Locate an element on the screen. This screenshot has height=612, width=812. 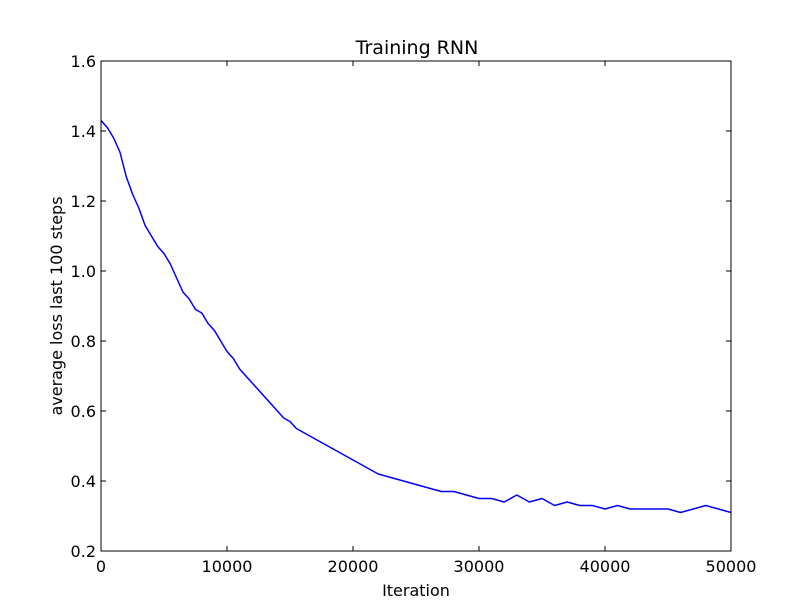
x-tick-label: 10000 is located at coordinates (227, 566).